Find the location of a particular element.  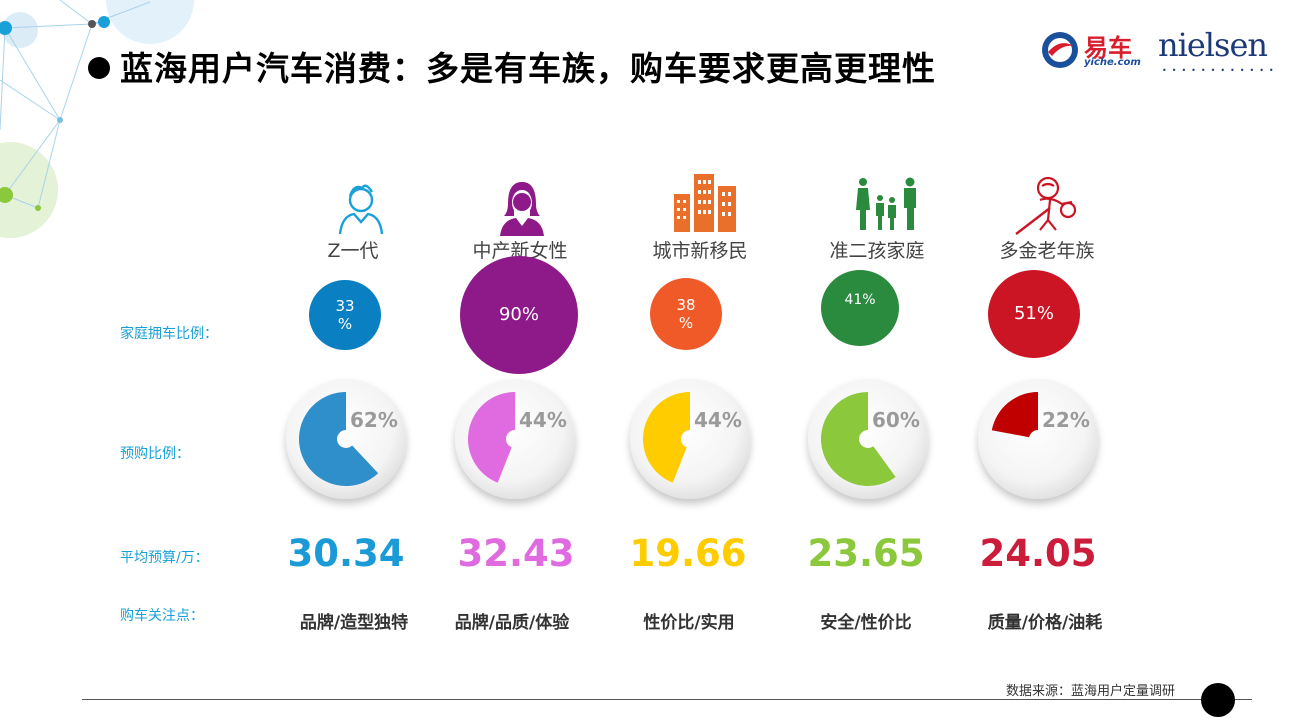

purchase-pie-label: 62% is located at coordinates (374, 420).